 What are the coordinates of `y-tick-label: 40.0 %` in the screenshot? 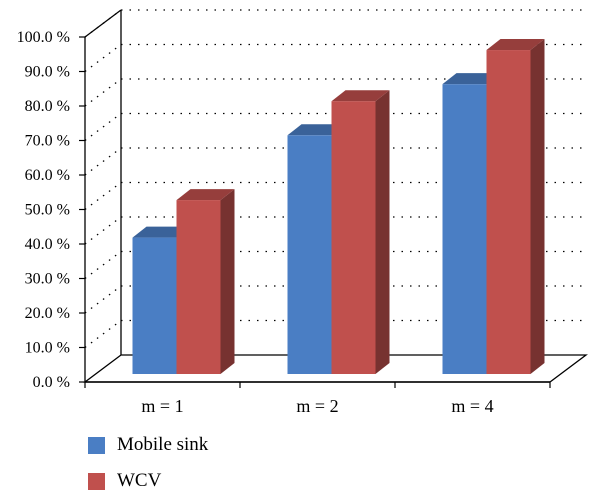 It's located at (47, 244).